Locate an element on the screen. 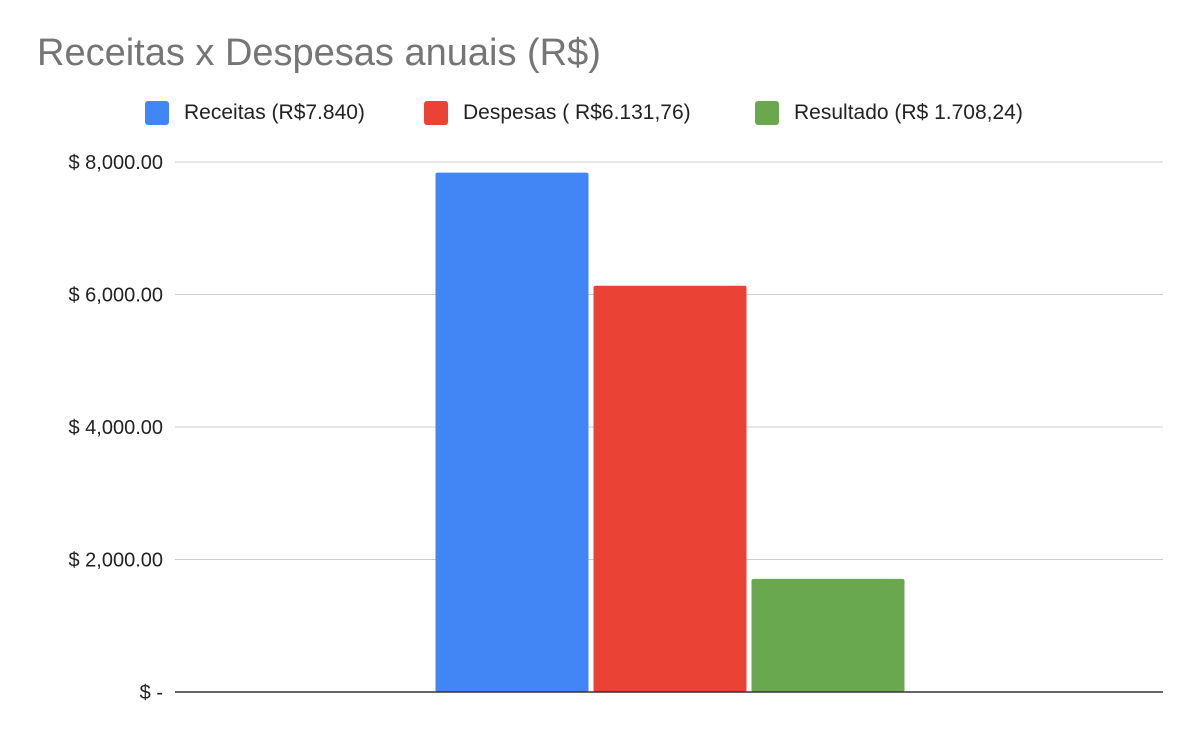 The image size is (1200, 742). y-tick-label: $ 4,000.00 is located at coordinates (115, 428).